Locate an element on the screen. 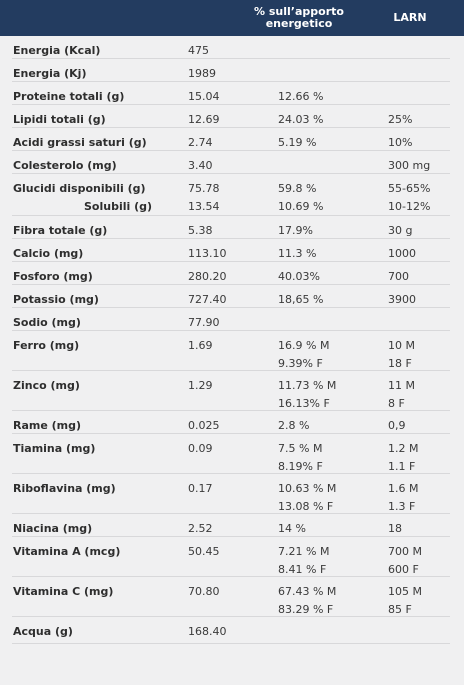 The height and width of the screenshot is (685, 464). cell-line: 113.10 is located at coordinates (207, 253).